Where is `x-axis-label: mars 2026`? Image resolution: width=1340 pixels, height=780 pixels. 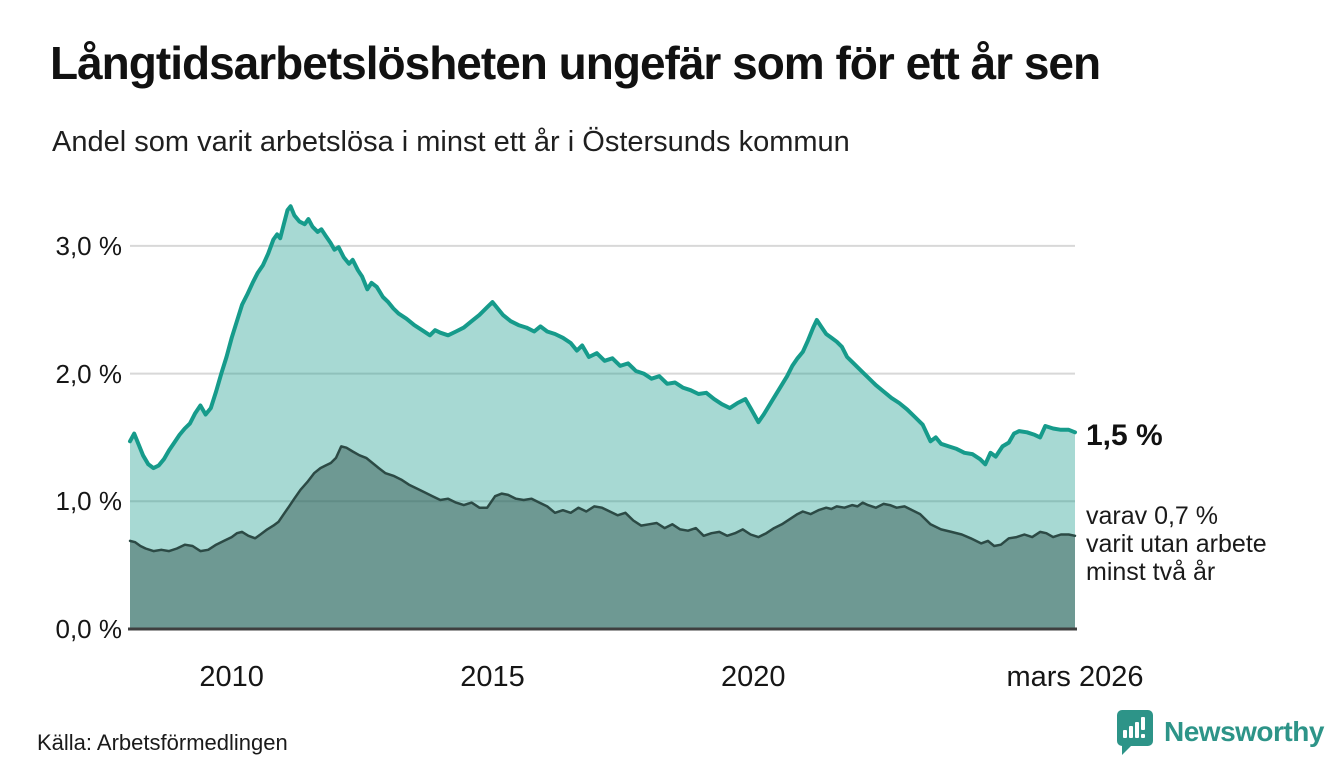 x-axis-label: mars 2026 is located at coordinates (1075, 677).